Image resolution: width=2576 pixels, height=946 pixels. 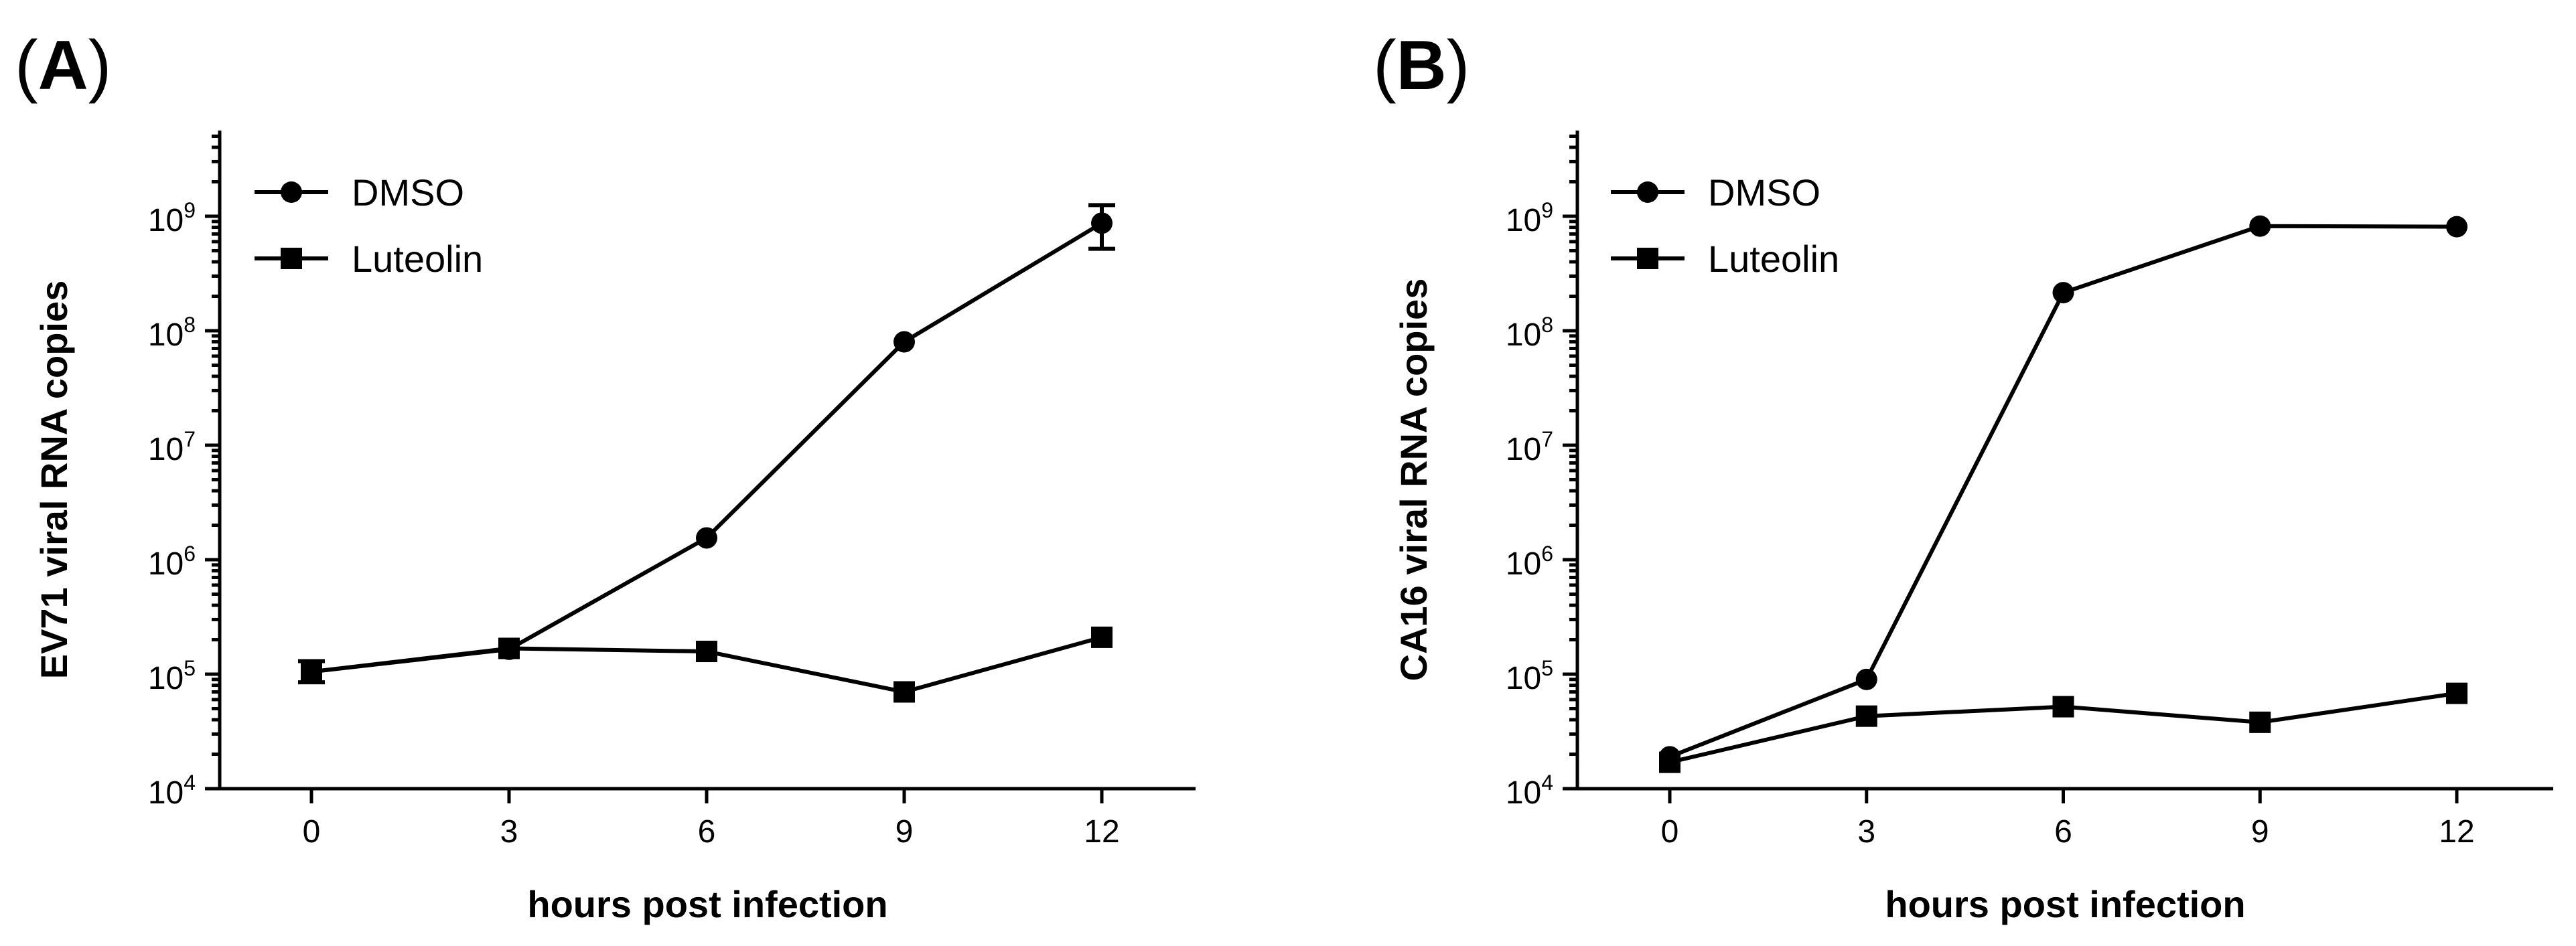 What do you see at coordinates (63, 65) in the screenshot?
I see `panel-label: (A)` at bounding box center [63, 65].